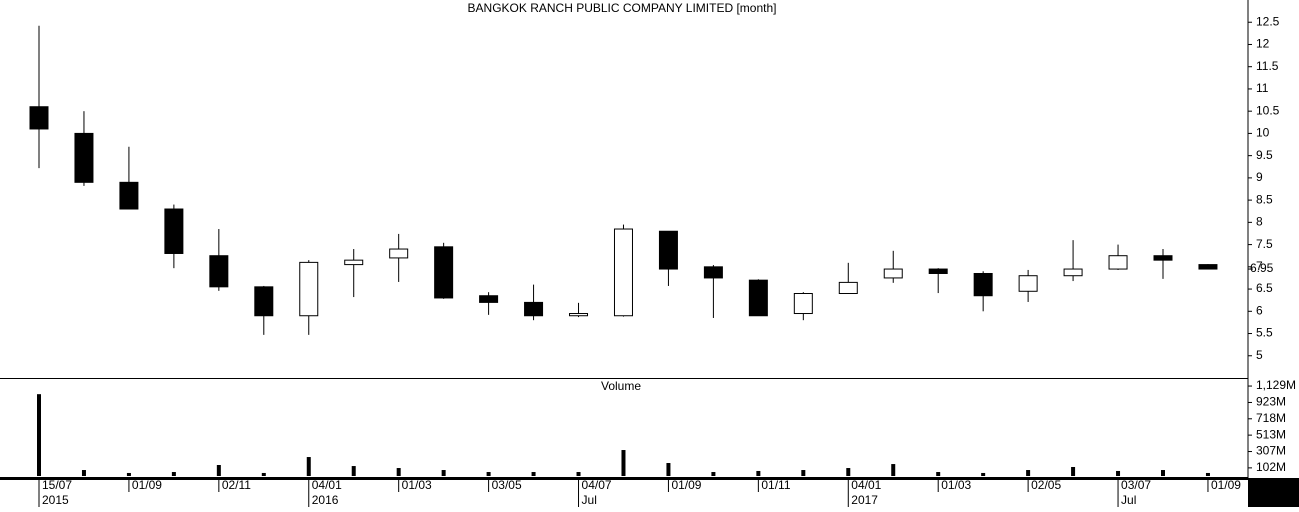 This screenshot has width=1299, height=512. I want to click on x-tick-label: 04/07, so click(597, 485).